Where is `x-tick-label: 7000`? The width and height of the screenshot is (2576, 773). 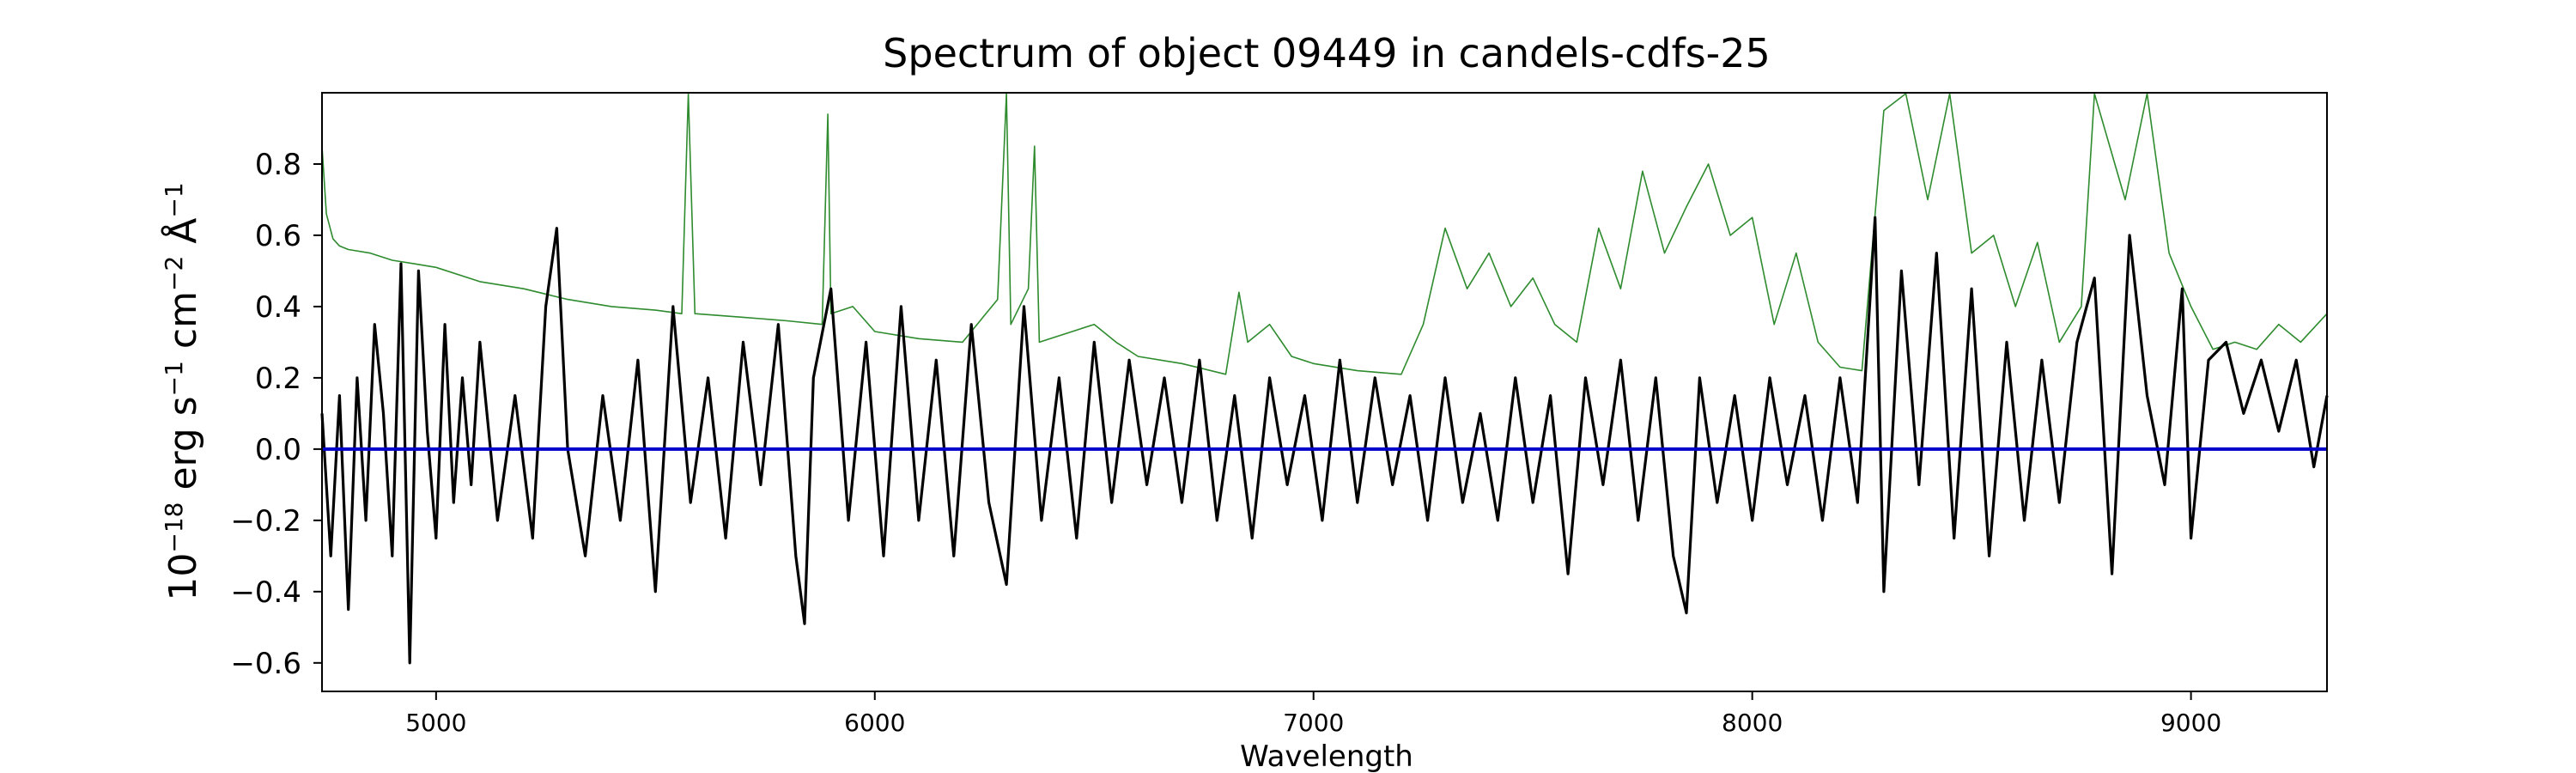 x-tick-label: 7000 is located at coordinates (1313, 723).